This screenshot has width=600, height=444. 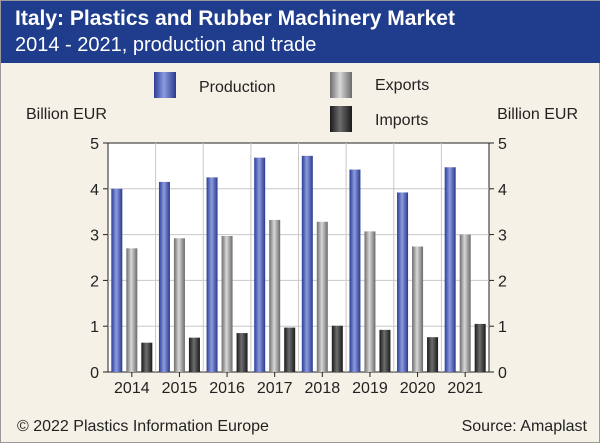 What do you see at coordinates (465, 388) in the screenshot?
I see `x-tick-label: 2021` at bounding box center [465, 388].